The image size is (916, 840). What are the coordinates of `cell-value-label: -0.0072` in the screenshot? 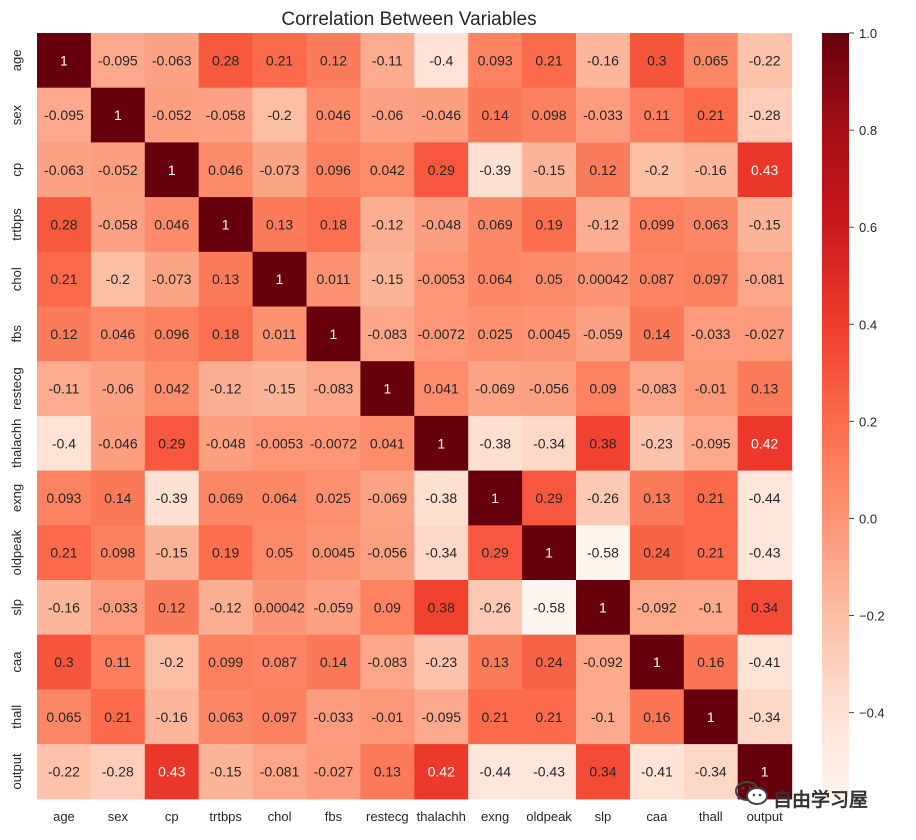 It's located at (442, 334).